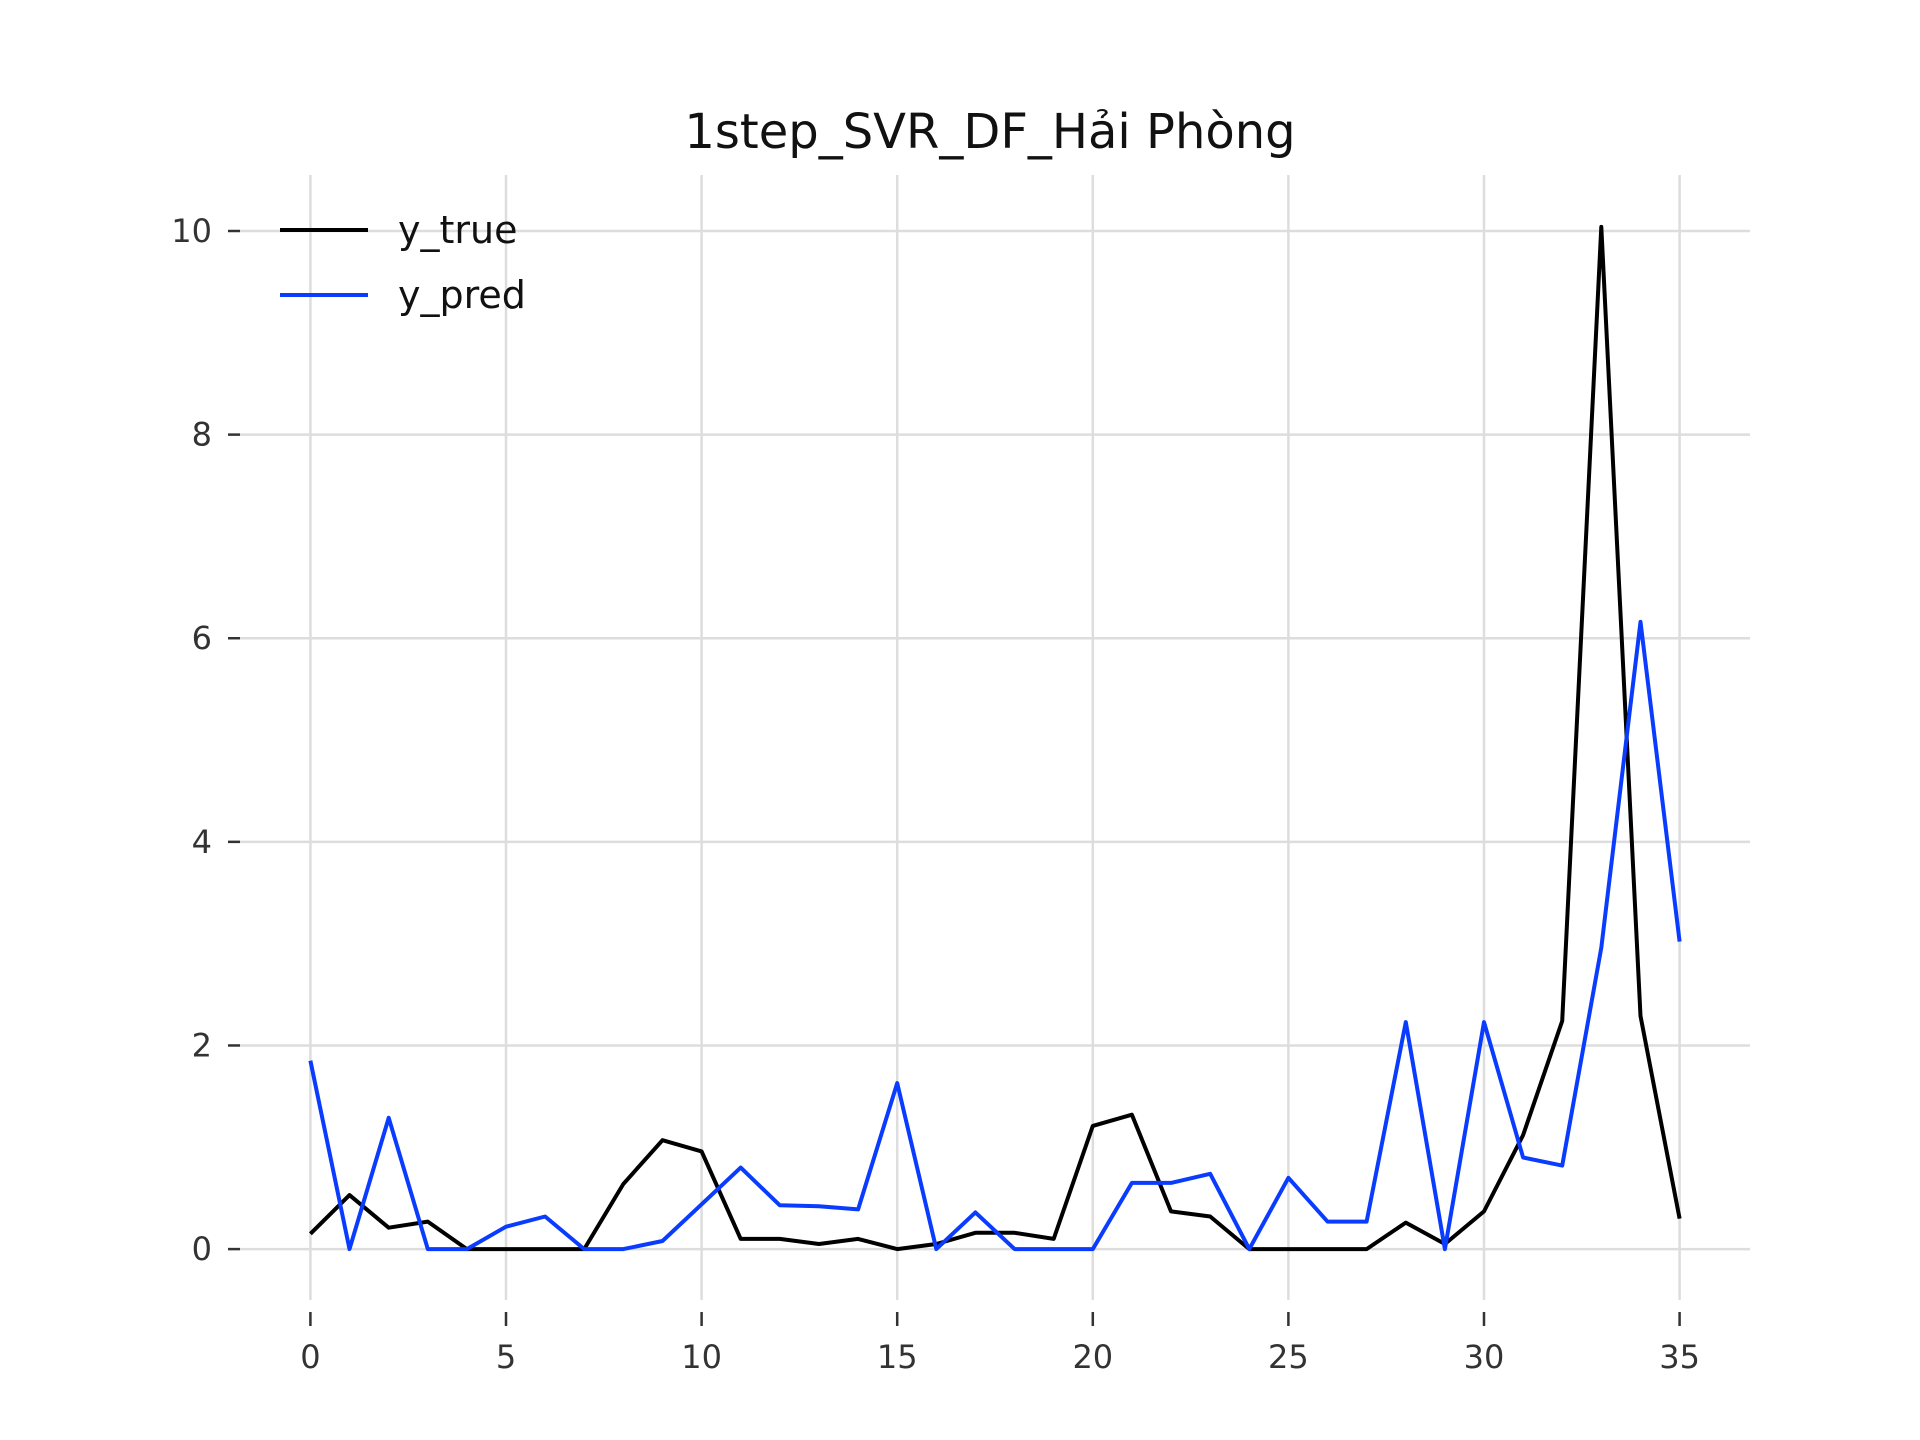 The height and width of the screenshot is (1440, 1920). What do you see at coordinates (1484, 1357) in the screenshot?
I see `x-tick-label: 30` at bounding box center [1484, 1357].